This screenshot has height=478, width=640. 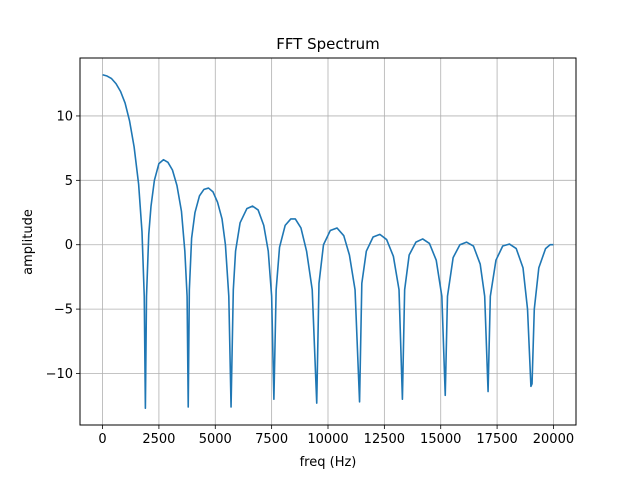 What do you see at coordinates (69, 245) in the screenshot?
I see `y-tick-label: 0` at bounding box center [69, 245].